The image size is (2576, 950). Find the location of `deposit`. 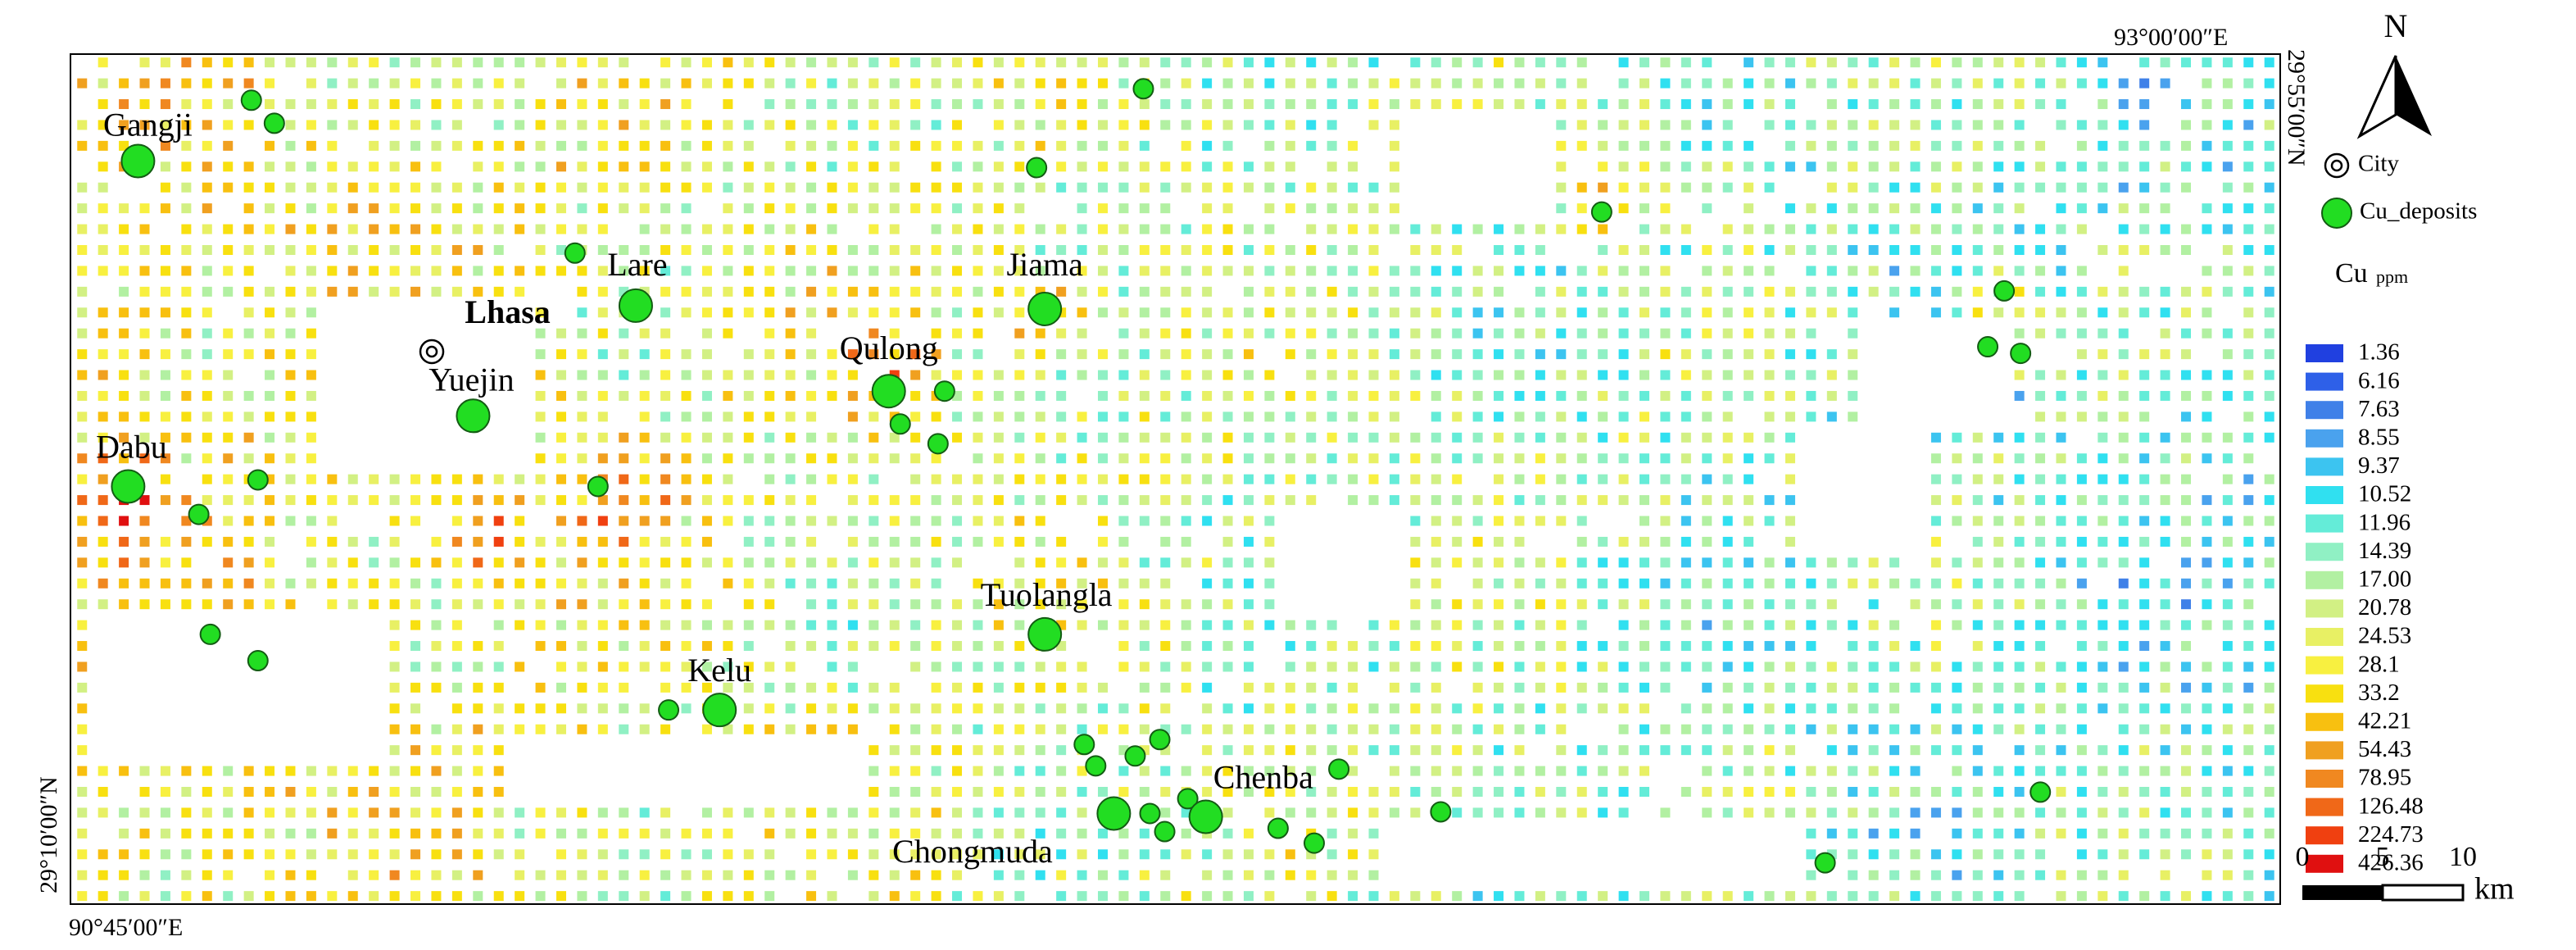

deposit is located at coordinates (669, 710).